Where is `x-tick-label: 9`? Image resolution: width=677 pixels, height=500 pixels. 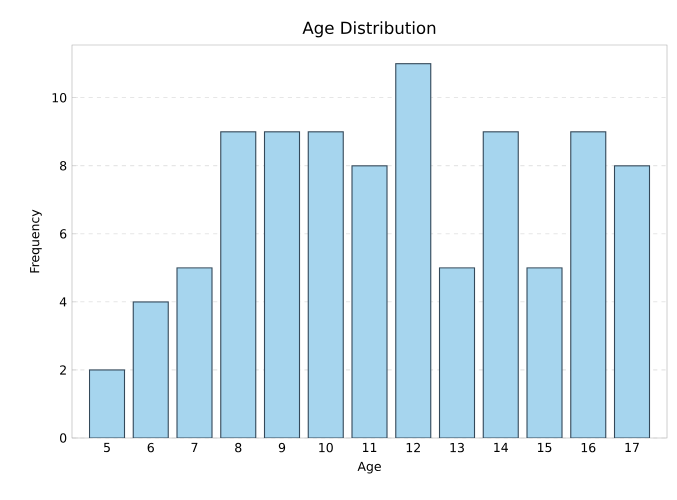 x-tick-label: 9 is located at coordinates (282, 447).